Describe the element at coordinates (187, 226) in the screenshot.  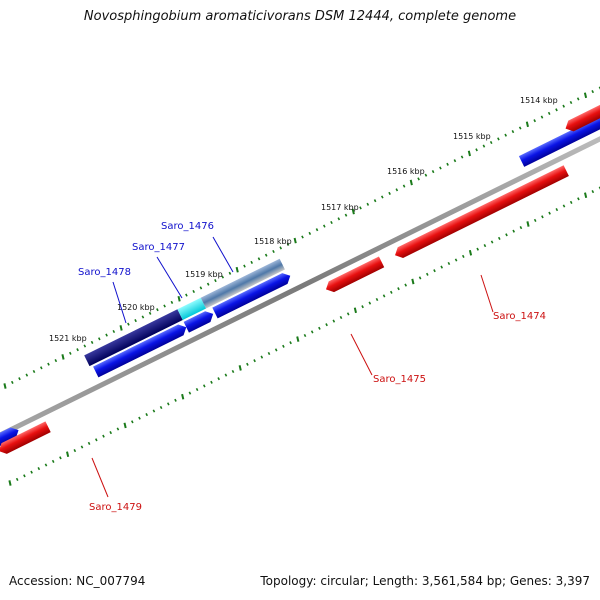
I see `label-saro-1476: Saro_1476` at that location.